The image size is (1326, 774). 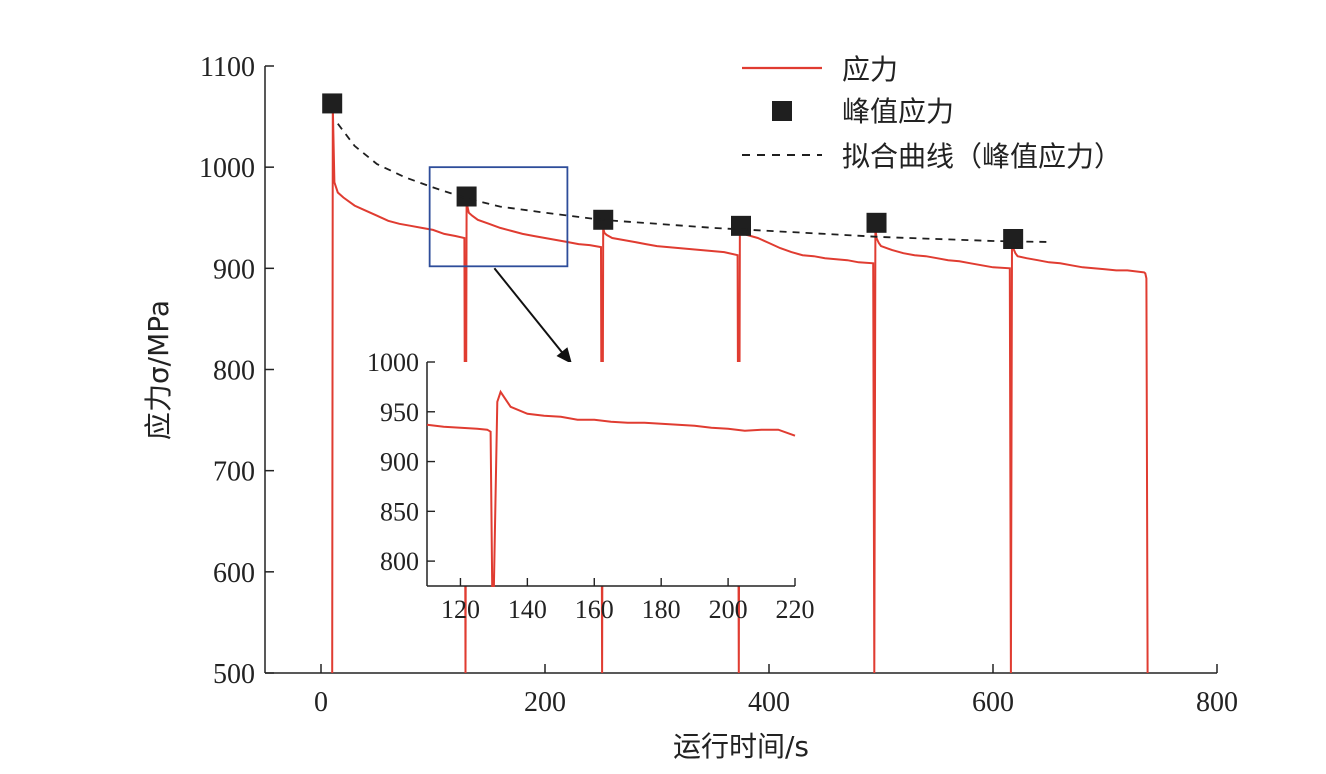 I want to click on inset-x-tick-label-2: 160, so click(x=594, y=609).